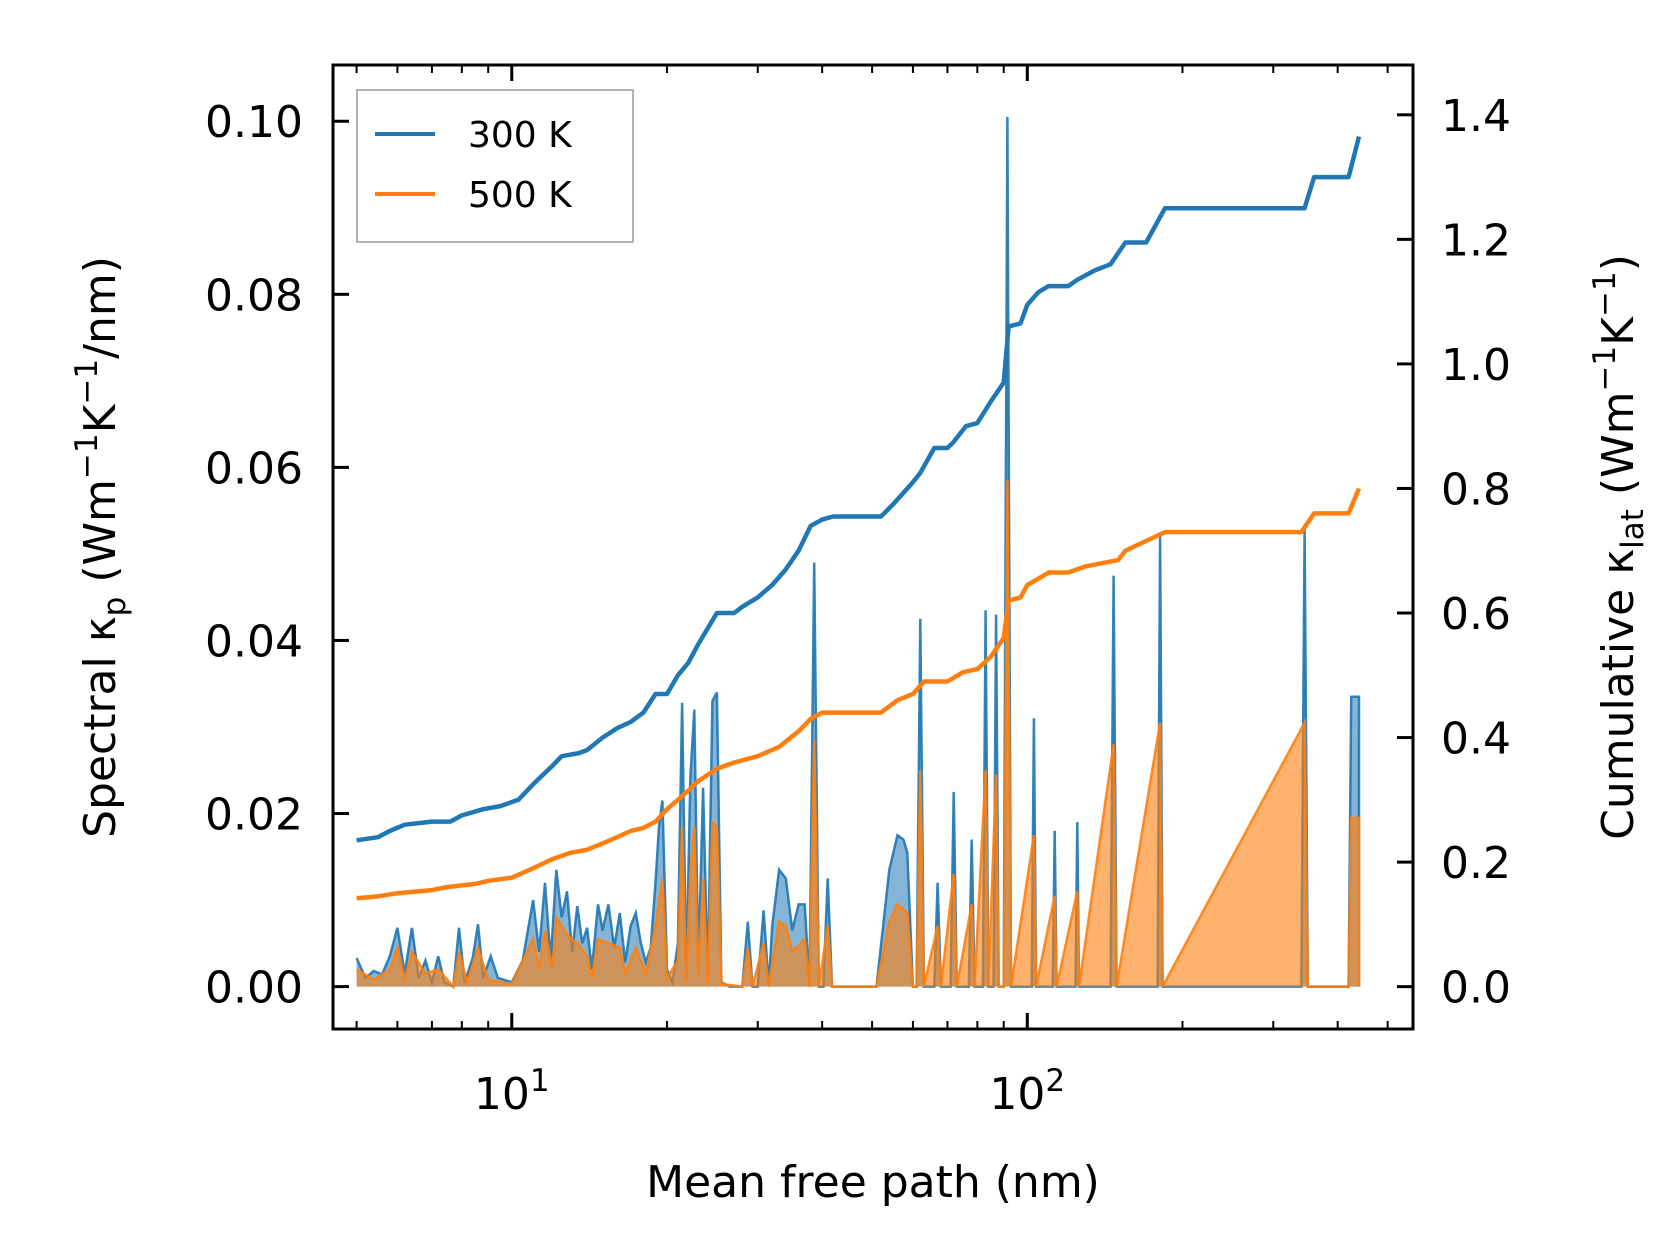 The image size is (1679, 1258). What do you see at coordinates (1476, 614) in the screenshot?
I see `right-tick-label: 0.6` at bounding box center [1476, 614].